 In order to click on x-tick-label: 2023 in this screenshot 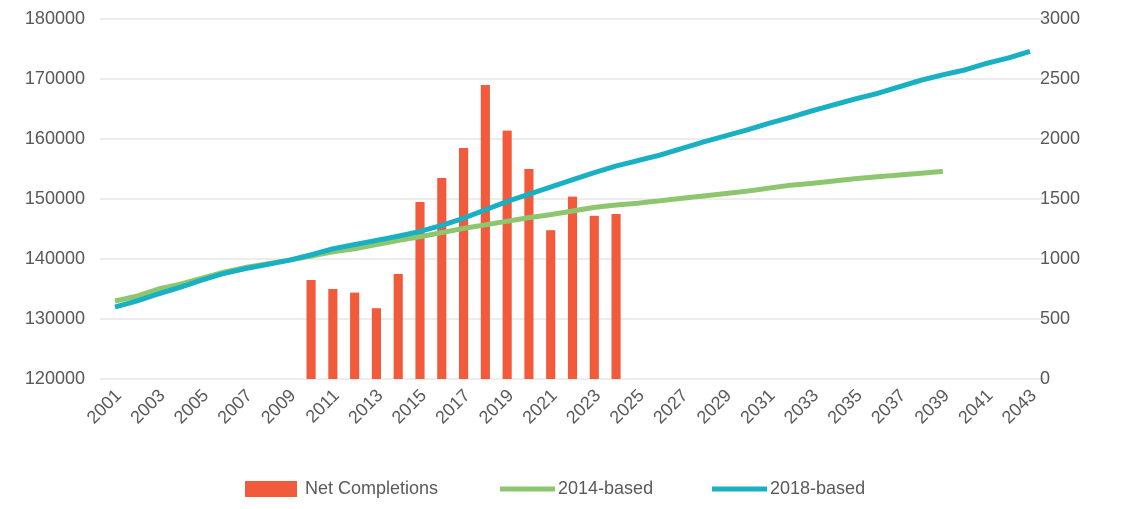, I will do `click(583, 406)`.